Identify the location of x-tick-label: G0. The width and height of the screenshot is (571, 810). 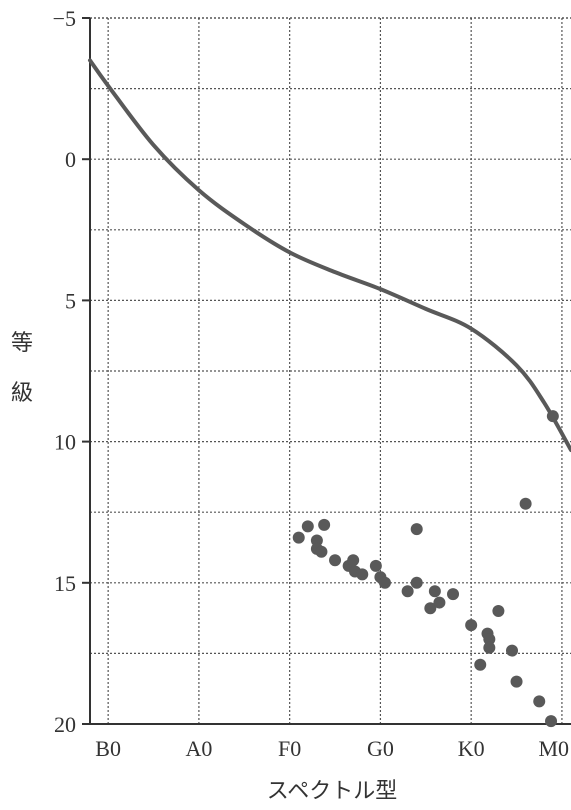
(380, 748).